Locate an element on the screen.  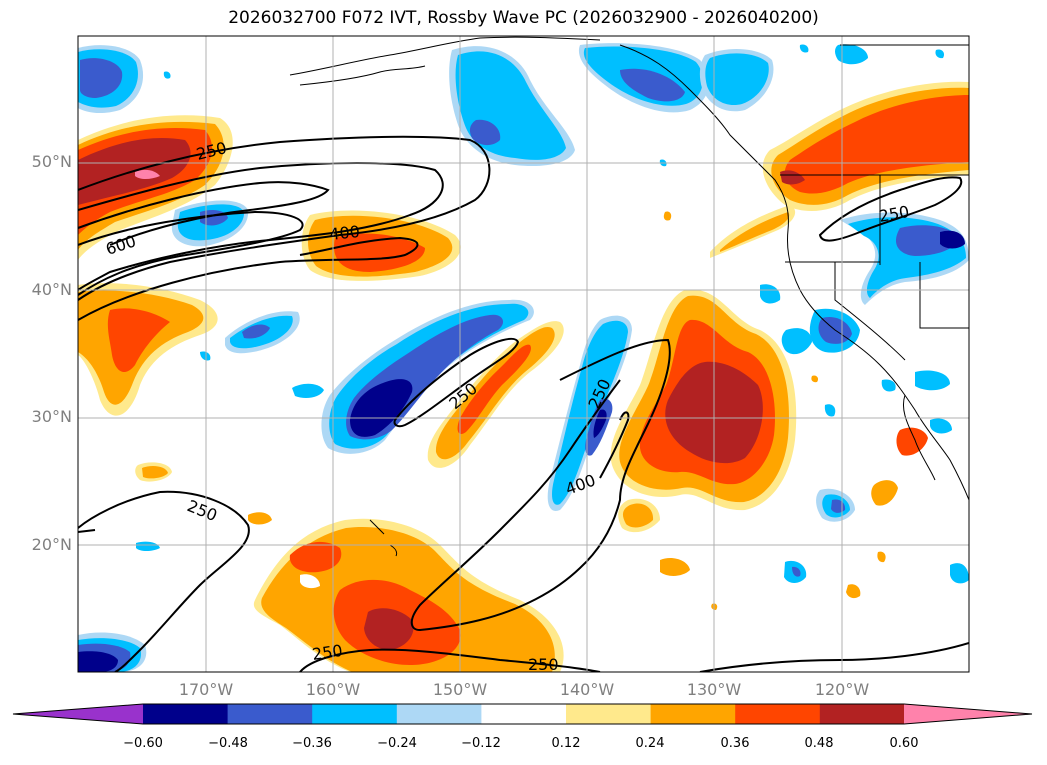
lon-label-140w: 140°W is located at coordinates (587, 689).